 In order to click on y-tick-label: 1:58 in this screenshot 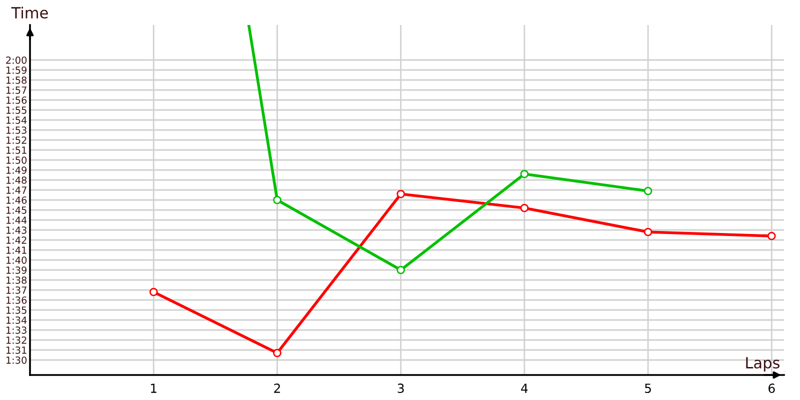, I will do `click(16, 80)`.